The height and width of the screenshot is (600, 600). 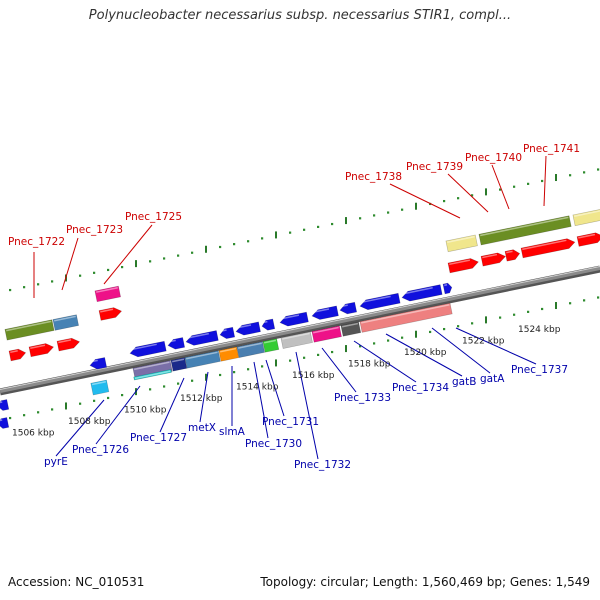 What do you see at coordinates (158, 438) in the screenshot?
I see `gene-label-Pnec_1727: Pnec_1727` at bounding box center [158, 438].